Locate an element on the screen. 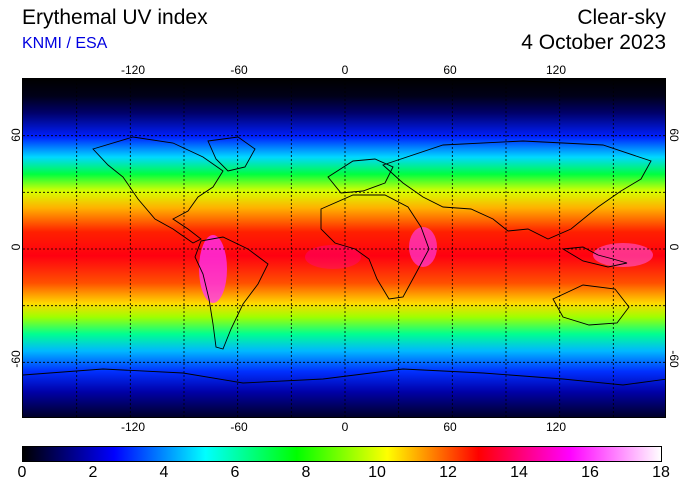  colorbar-tick-label: 8 is located at coordinates (306, 472).